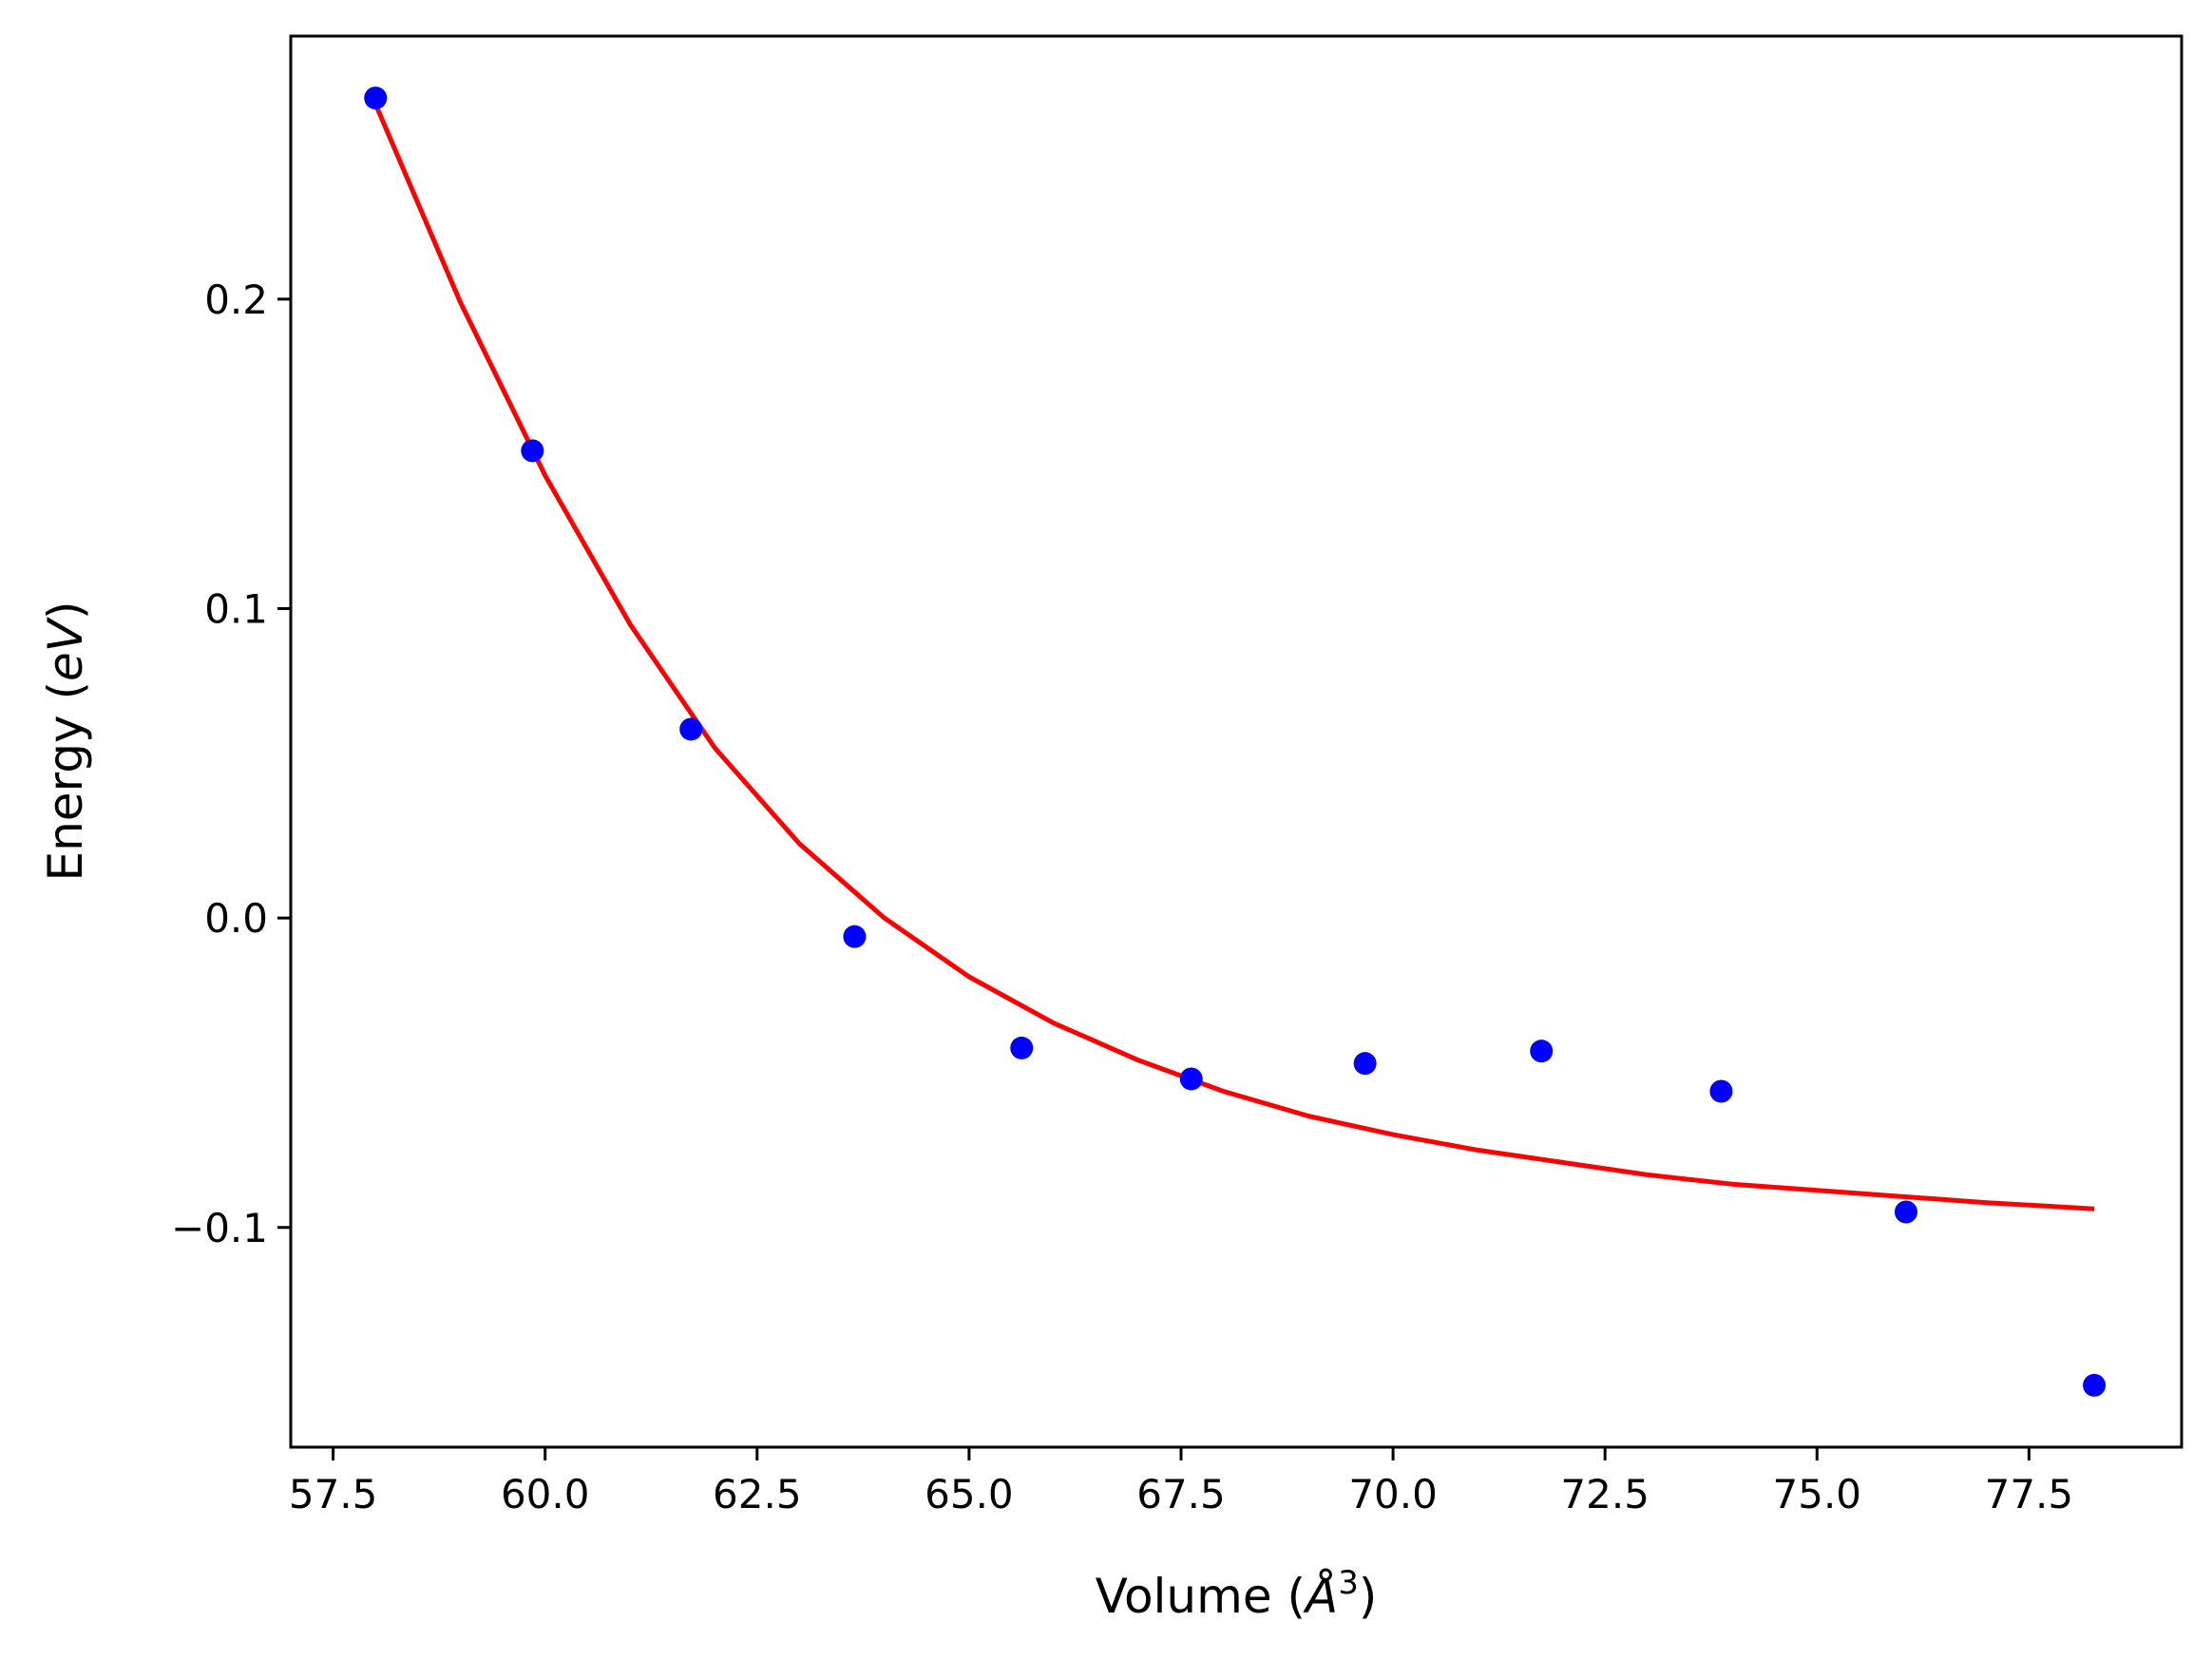 The height and width of the screenshot is (1660, 2212). What do you see at coordinates (757, 1494) in the screenshot?
I see `x-tick-label: 62.5` at bounding box center [757, 1494].